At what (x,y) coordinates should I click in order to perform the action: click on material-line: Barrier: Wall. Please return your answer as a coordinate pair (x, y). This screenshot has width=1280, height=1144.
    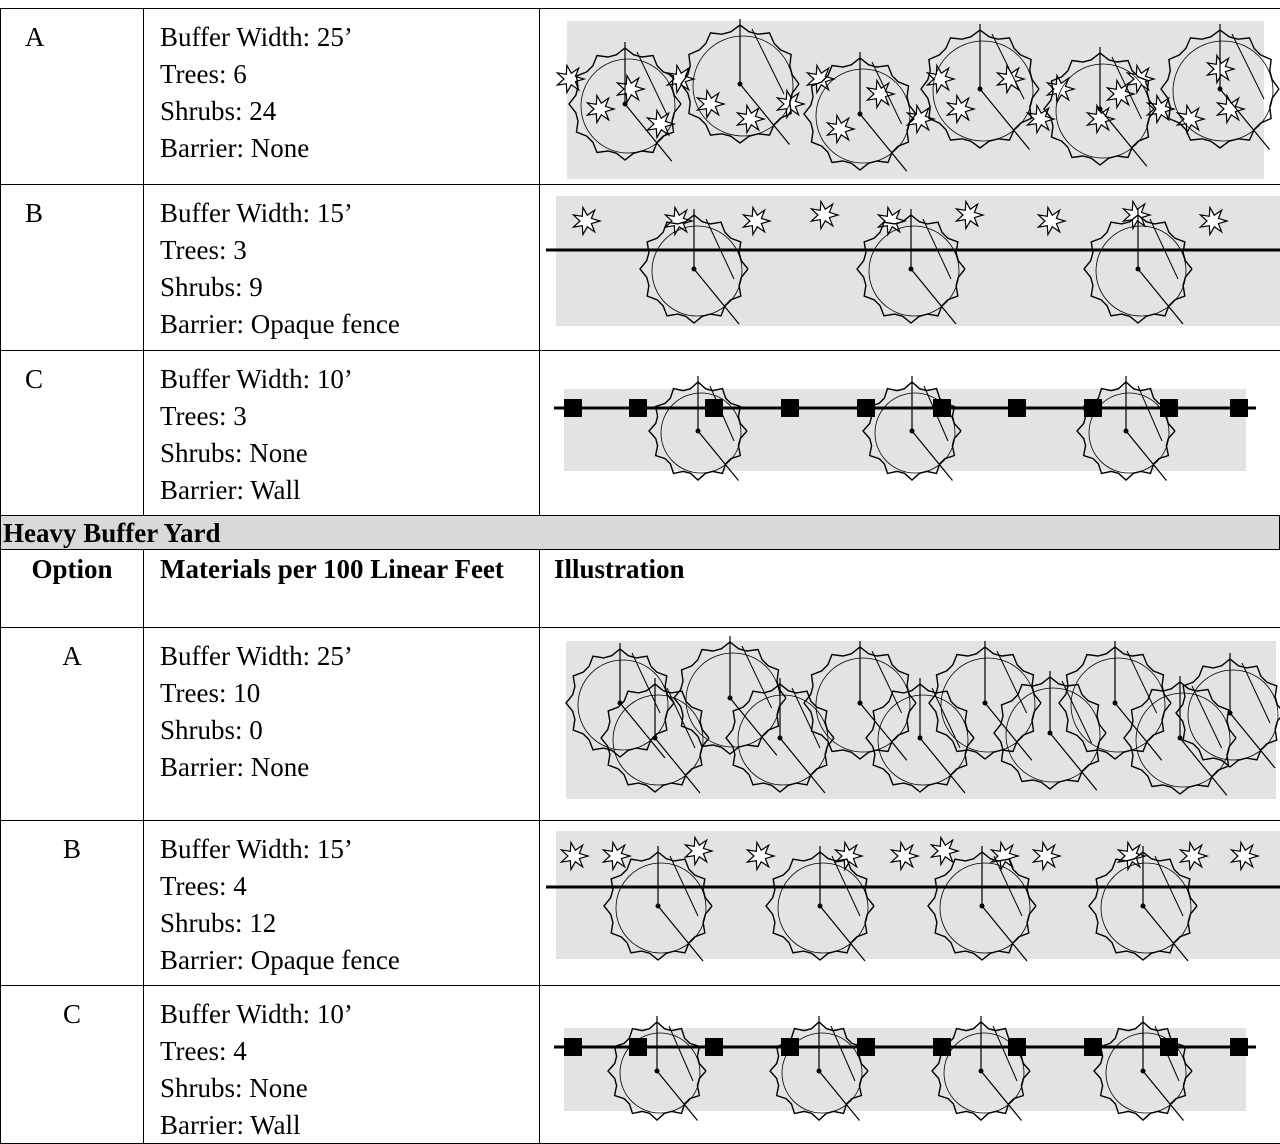
    Looking at the image, I should click on (230, 1125).